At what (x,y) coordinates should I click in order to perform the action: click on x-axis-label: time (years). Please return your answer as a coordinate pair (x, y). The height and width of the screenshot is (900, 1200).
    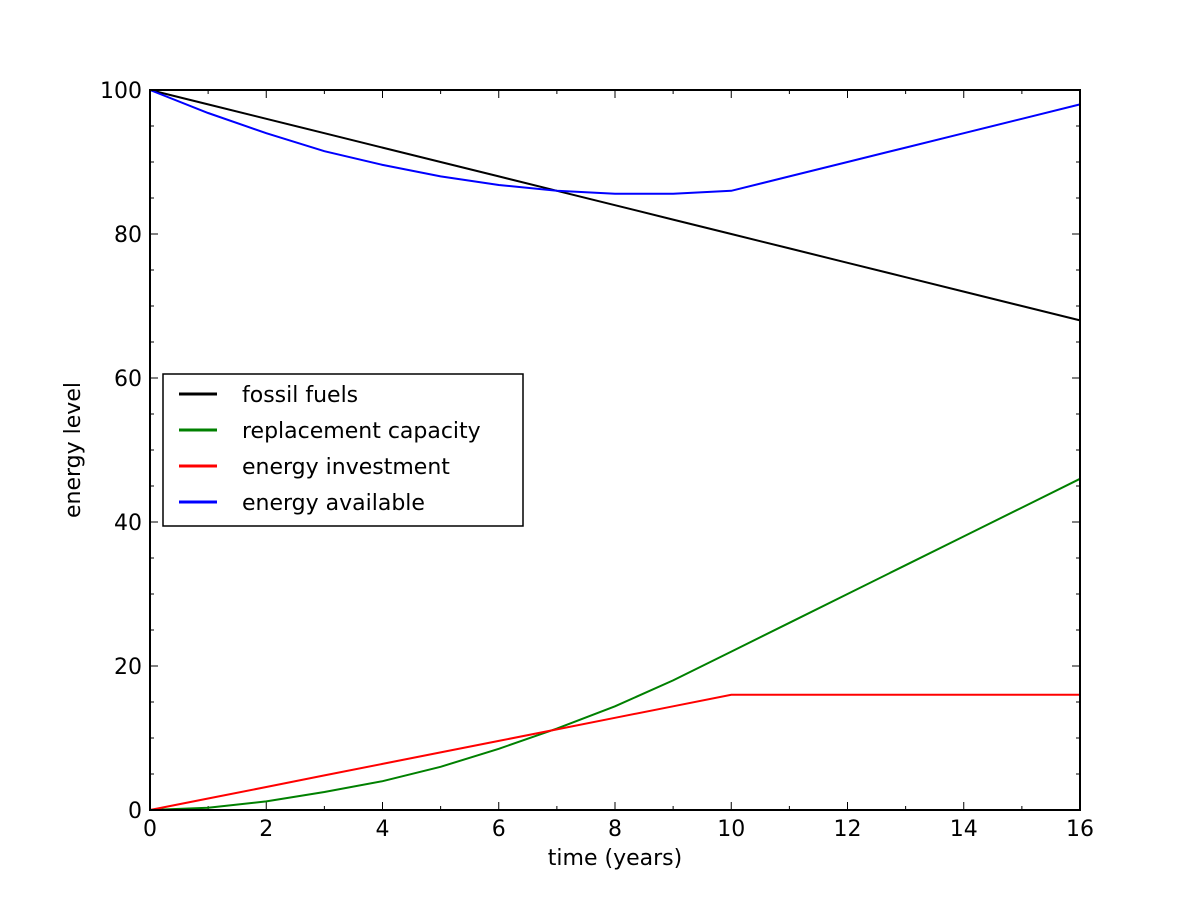
    Looking at the image, I should click on (615, 858).